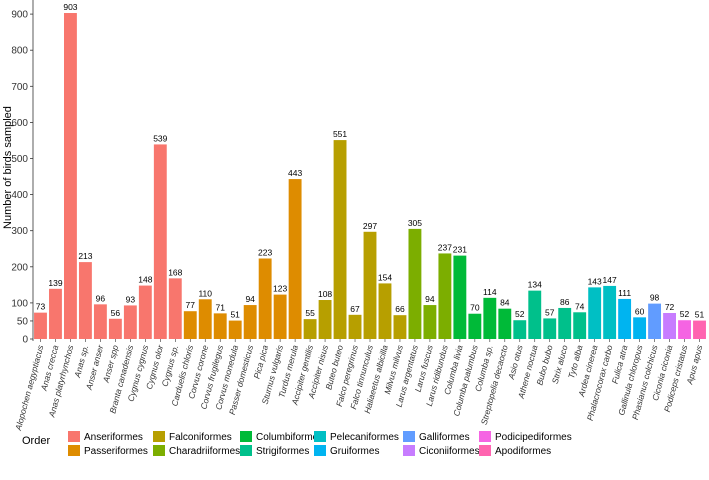 The image size is (709, 480). I want to click on bar-value-label: 297, so click(370, 226).